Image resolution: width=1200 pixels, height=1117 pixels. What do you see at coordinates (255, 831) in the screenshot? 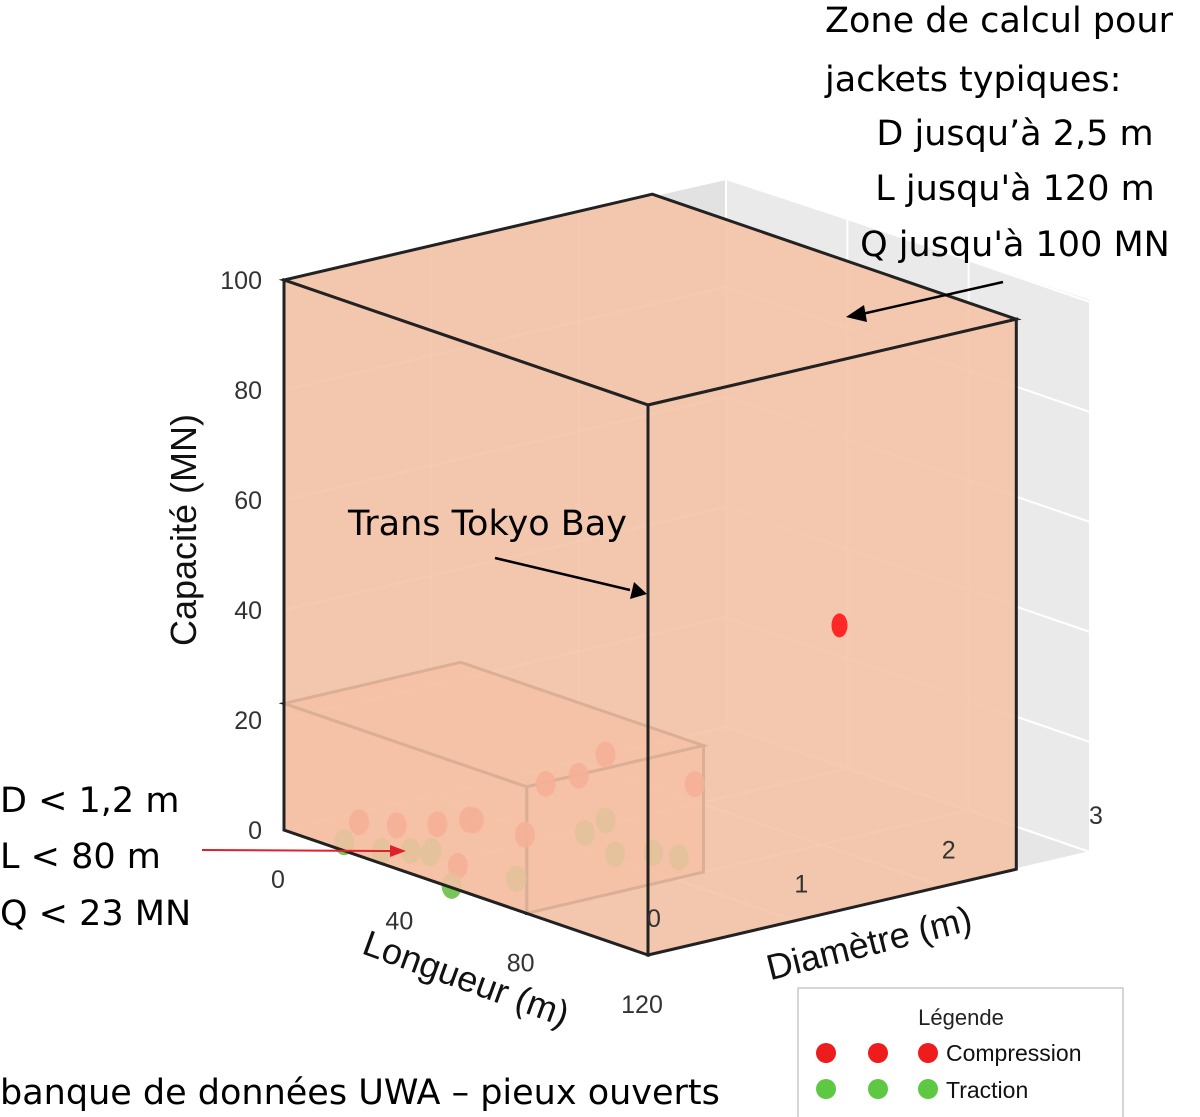
I see `z-tick-label-0: 0` at bounding box center [255, 831].